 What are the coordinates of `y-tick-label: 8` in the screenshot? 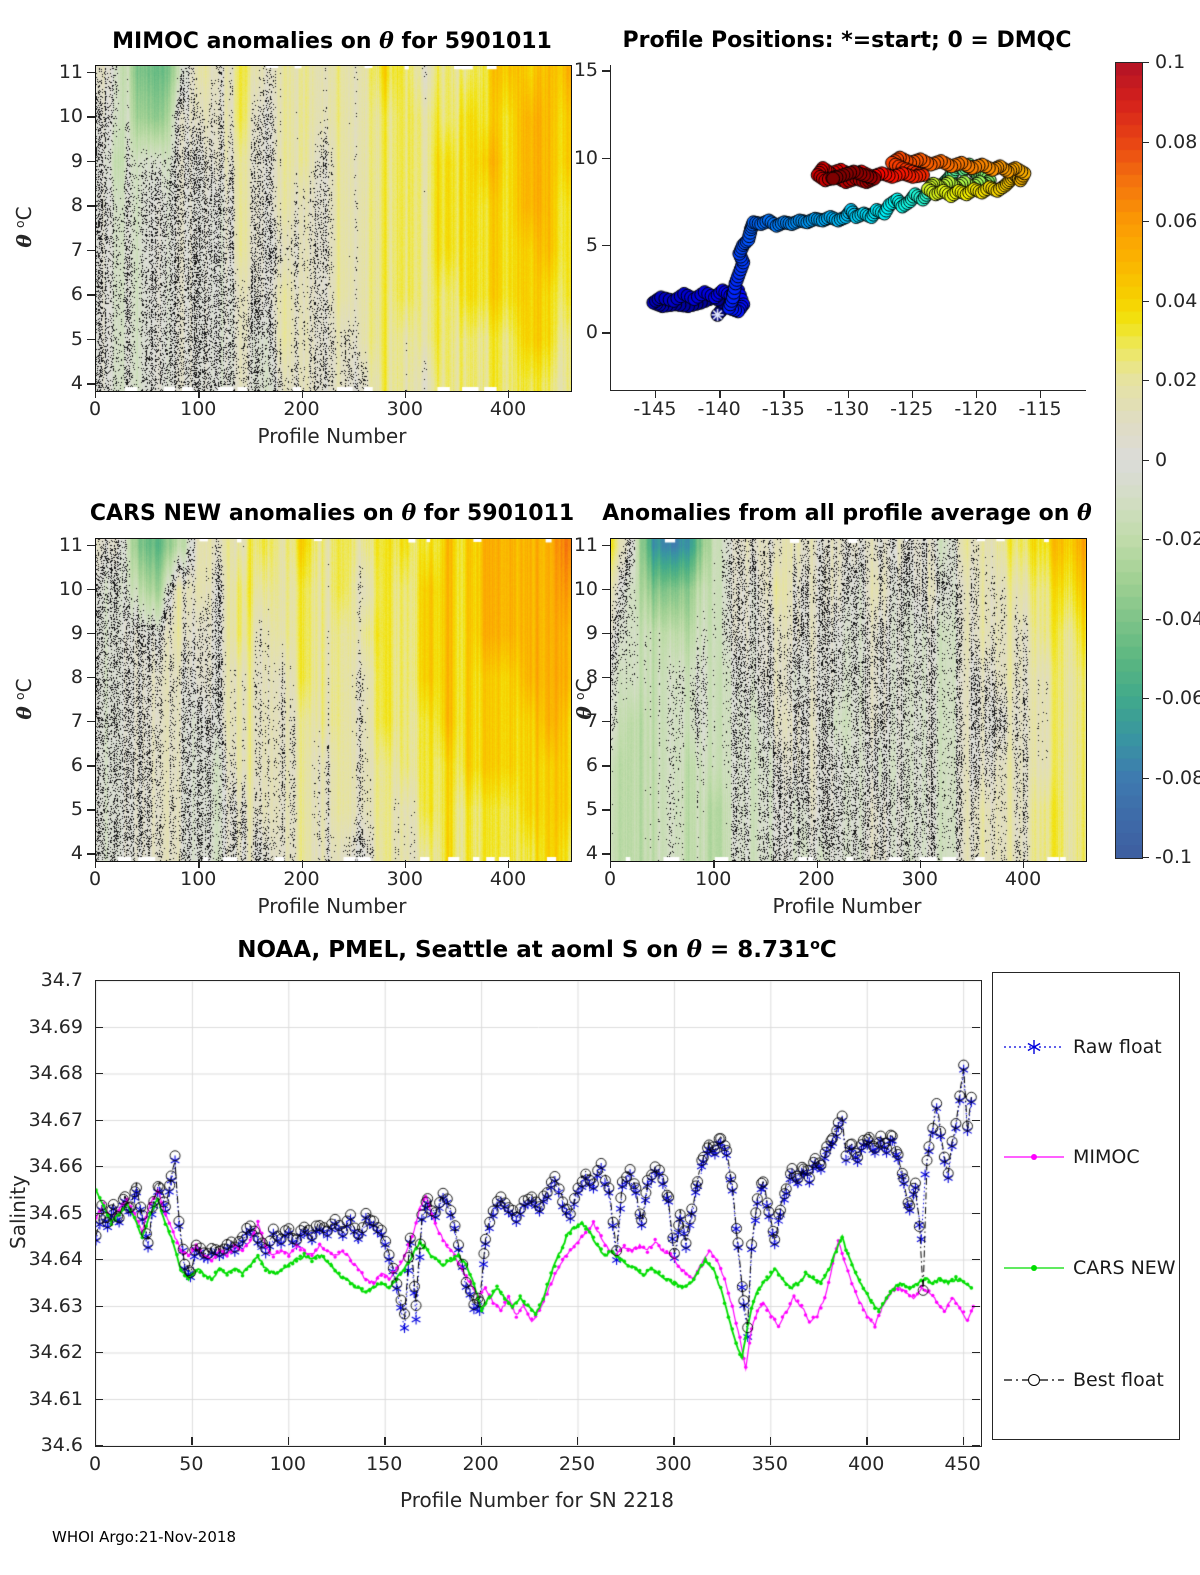 It's located at (591, 676).